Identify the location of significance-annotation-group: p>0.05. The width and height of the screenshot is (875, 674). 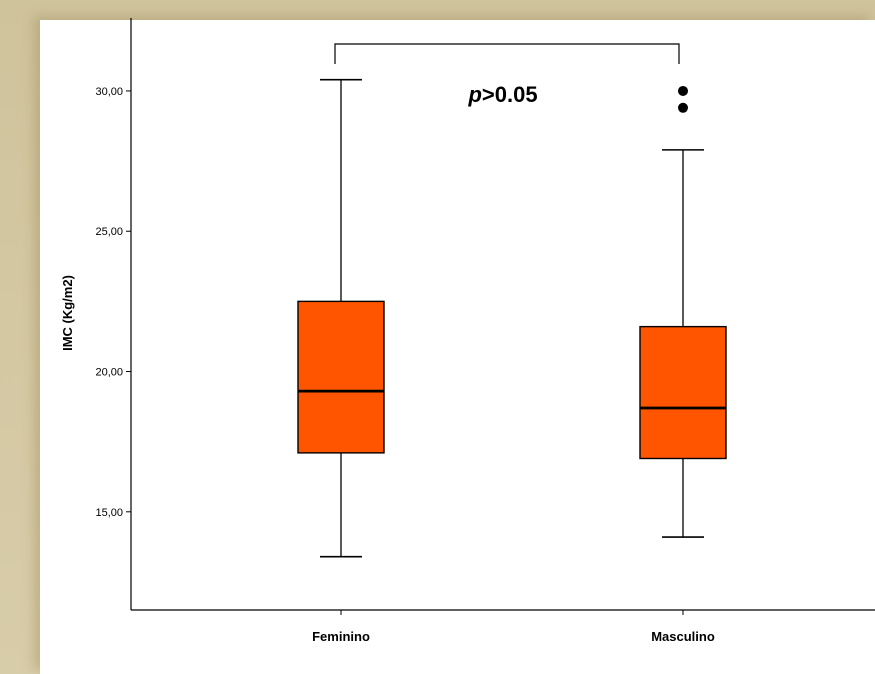
(507, 75).